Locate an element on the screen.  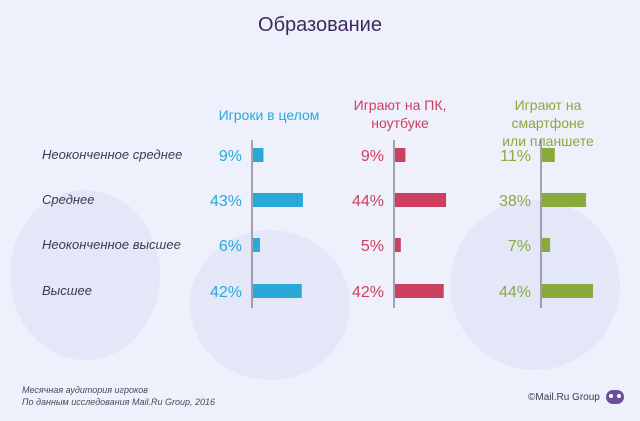
category-label: Неоконченное среднее is located at coordinates (112, 154).